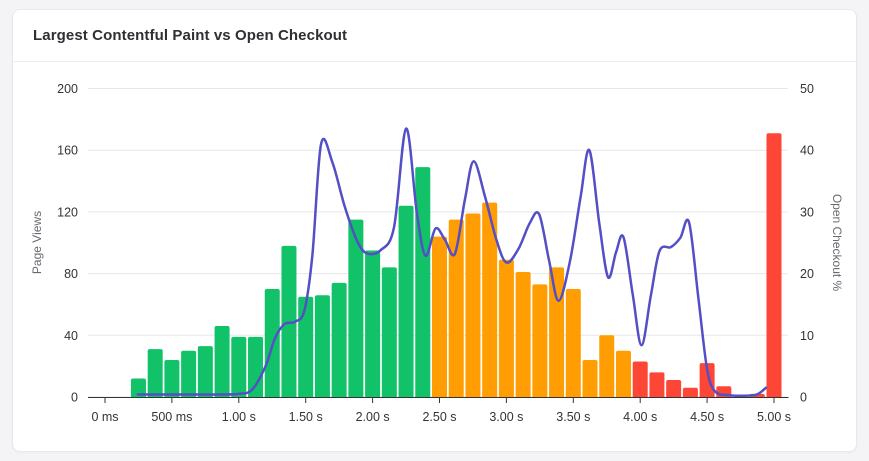 The image size is (869, 461). What do you see at coordinates (807, 89) in the screenshot?
I see `right-axis-tick-label: 50` at bounding box center [807, 89].